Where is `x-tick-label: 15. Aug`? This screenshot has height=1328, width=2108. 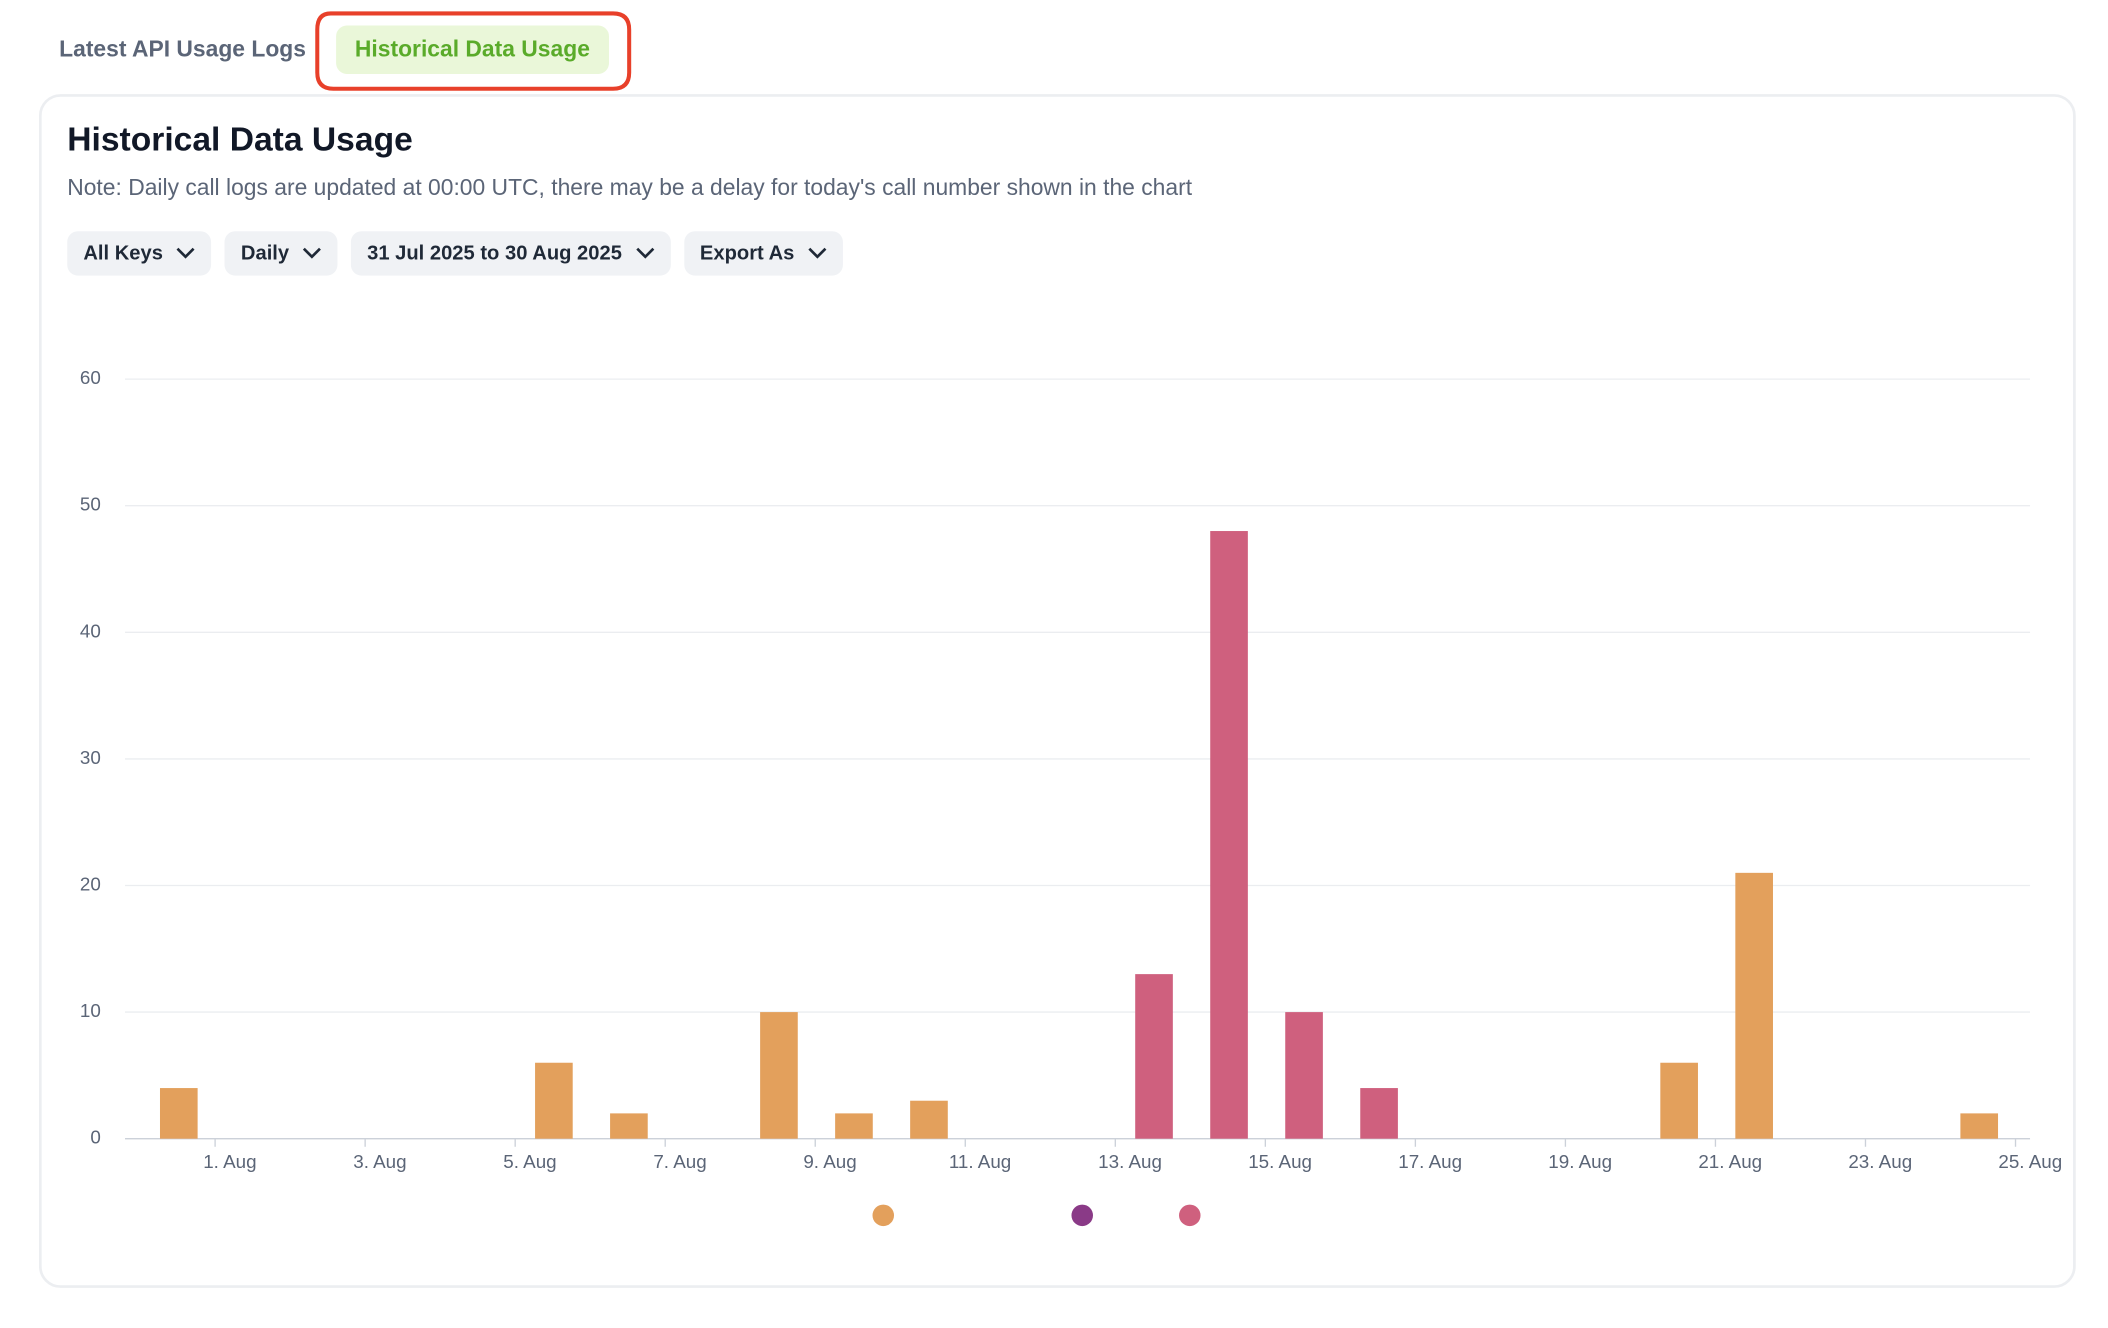
x-tick-label: 15. Aug is located at coordinates (1280, 1161).